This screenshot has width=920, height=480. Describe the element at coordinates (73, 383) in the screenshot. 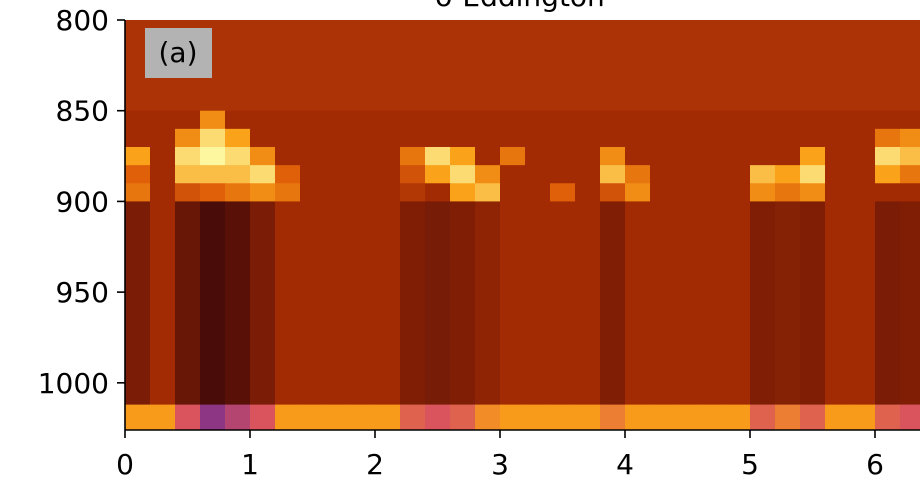

I see `y-tick-label: 1000` at that location.